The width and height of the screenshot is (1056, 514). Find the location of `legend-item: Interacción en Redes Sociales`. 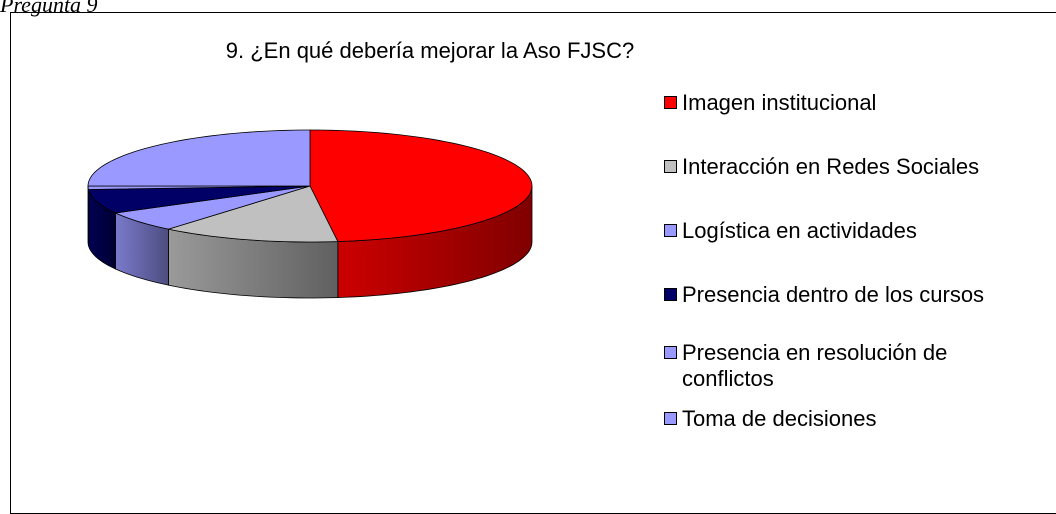

legend-item: Interacción en Redes Sociales is located at coordinates (853, 167).